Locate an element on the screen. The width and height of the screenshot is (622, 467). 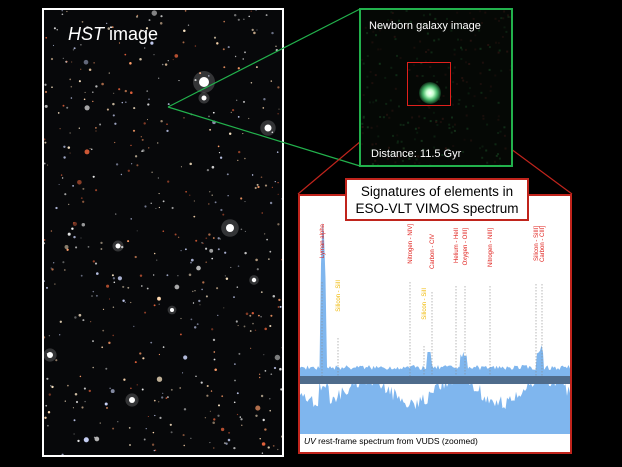
bright-star is located at coordinates (50, 355).